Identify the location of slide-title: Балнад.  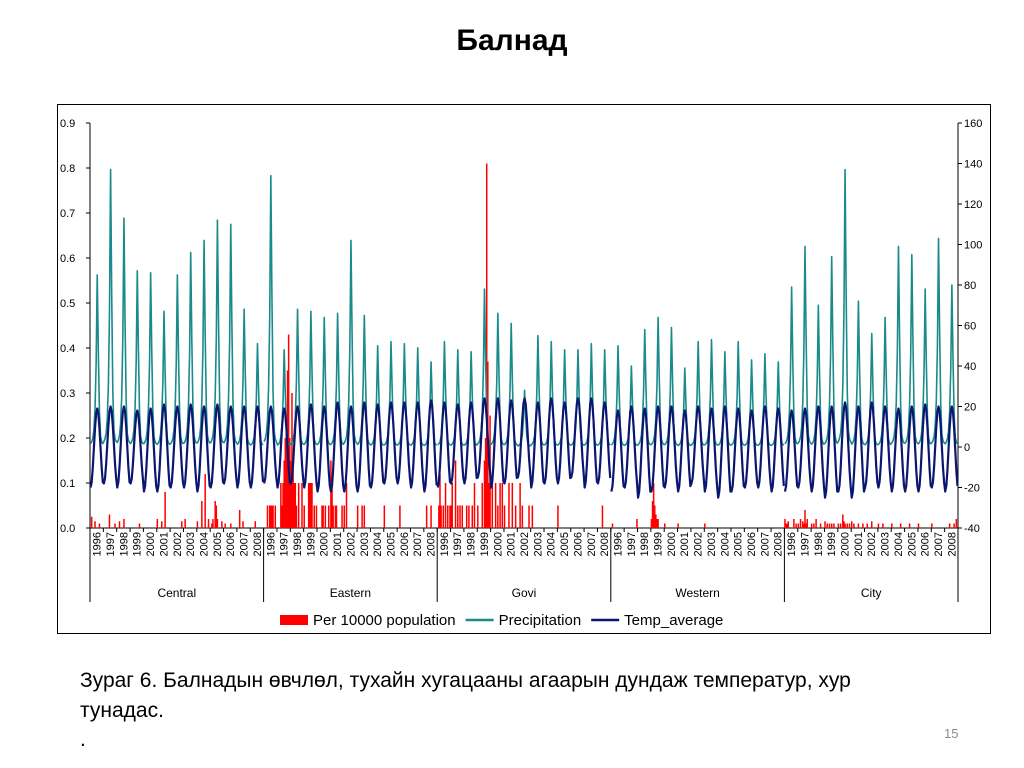
(512, 40).